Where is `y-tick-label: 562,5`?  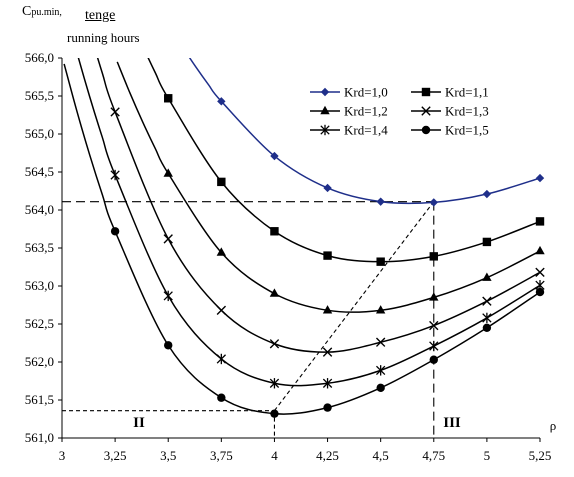 y-tick-label: 562,5 is located at coordinates (39, 323).